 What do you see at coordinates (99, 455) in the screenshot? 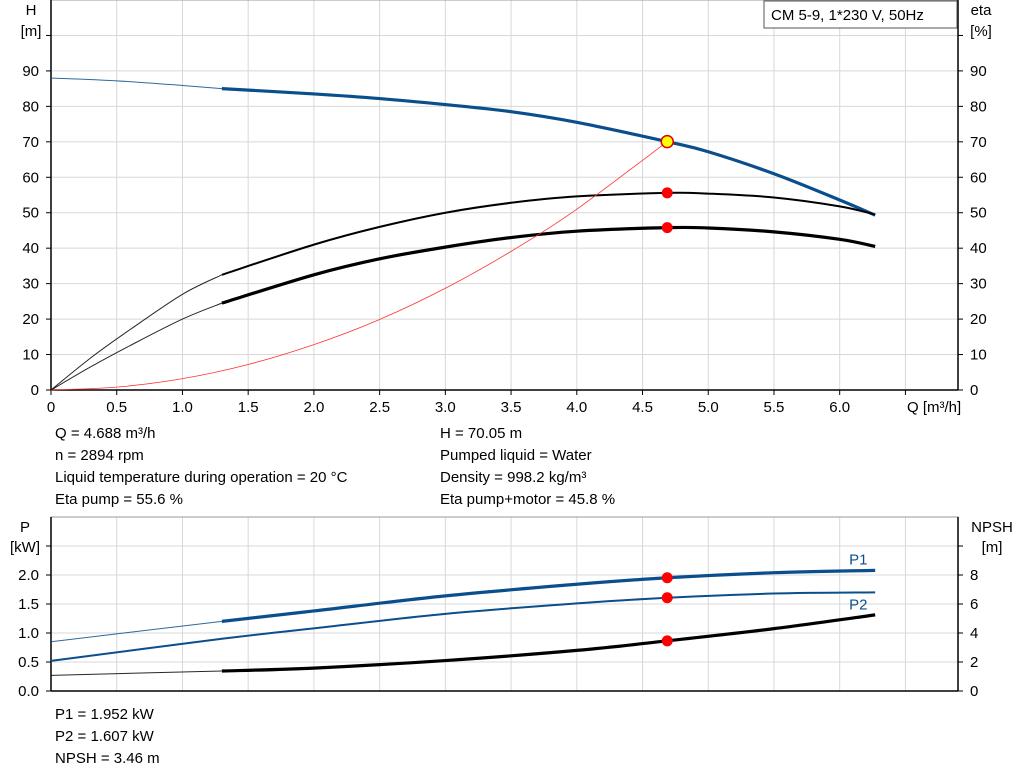
I see `info-n: n = 2894 rpm` at bounding box center [99, 455].